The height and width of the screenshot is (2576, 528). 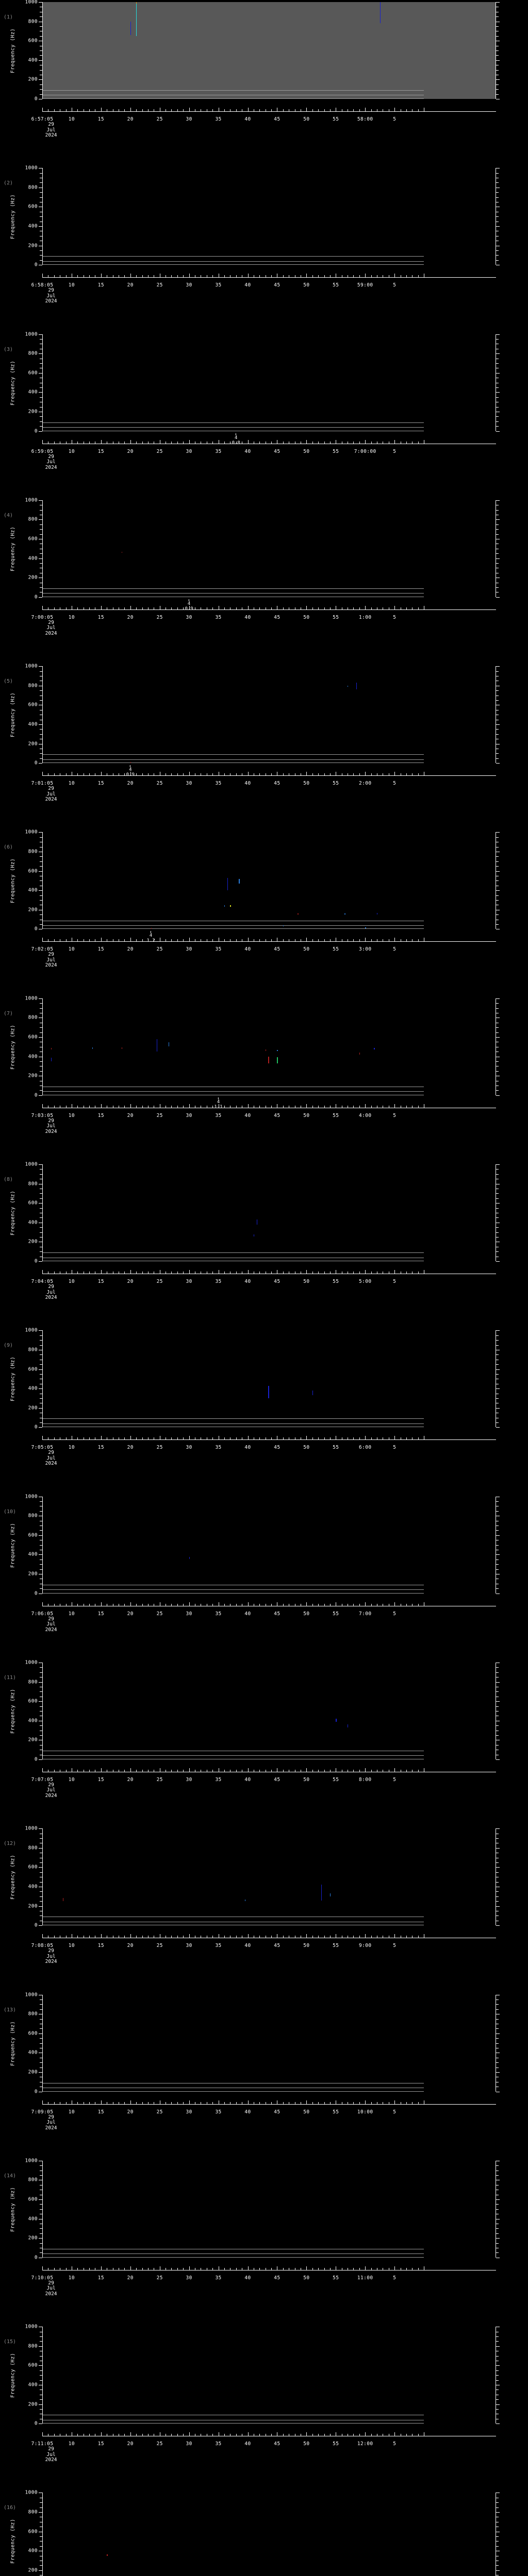 I want to click on y-tick-label: 800, so click(x=33, y=519).